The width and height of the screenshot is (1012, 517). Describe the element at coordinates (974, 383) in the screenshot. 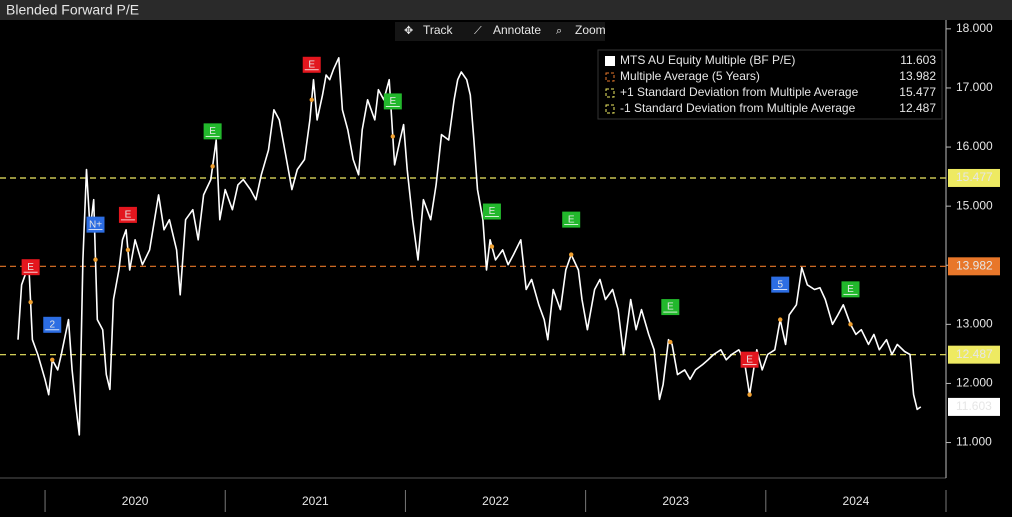

I see `y-tick-label: 12.000` at that location.